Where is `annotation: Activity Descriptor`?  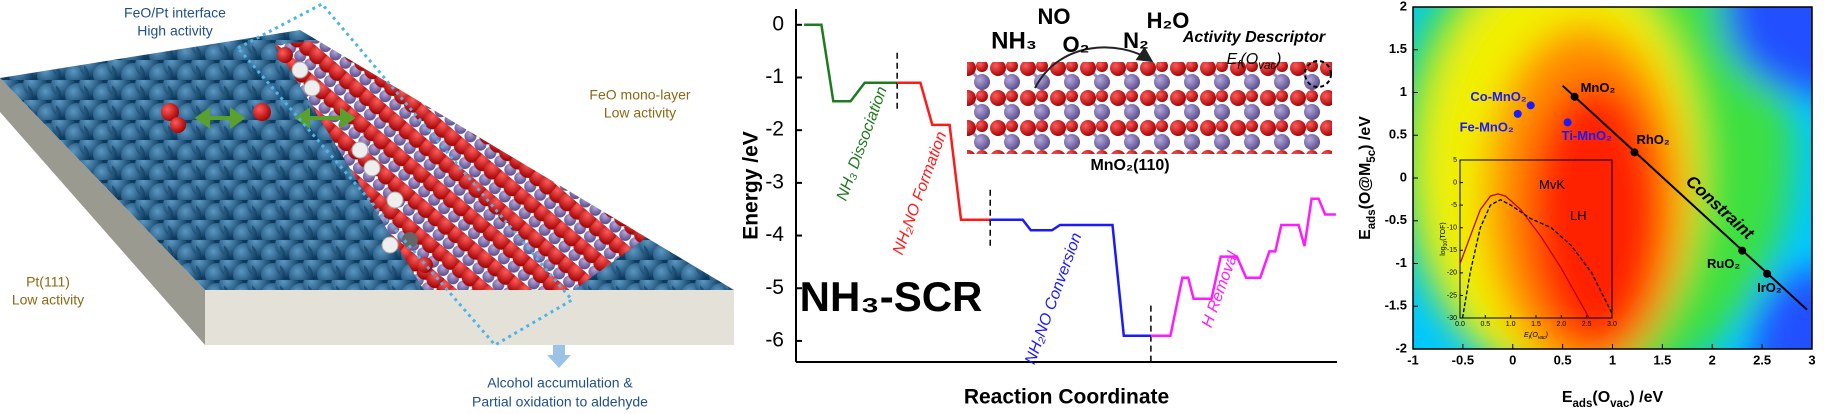 annotation: Activity Descriptor is located at coordinates (1254, 37).